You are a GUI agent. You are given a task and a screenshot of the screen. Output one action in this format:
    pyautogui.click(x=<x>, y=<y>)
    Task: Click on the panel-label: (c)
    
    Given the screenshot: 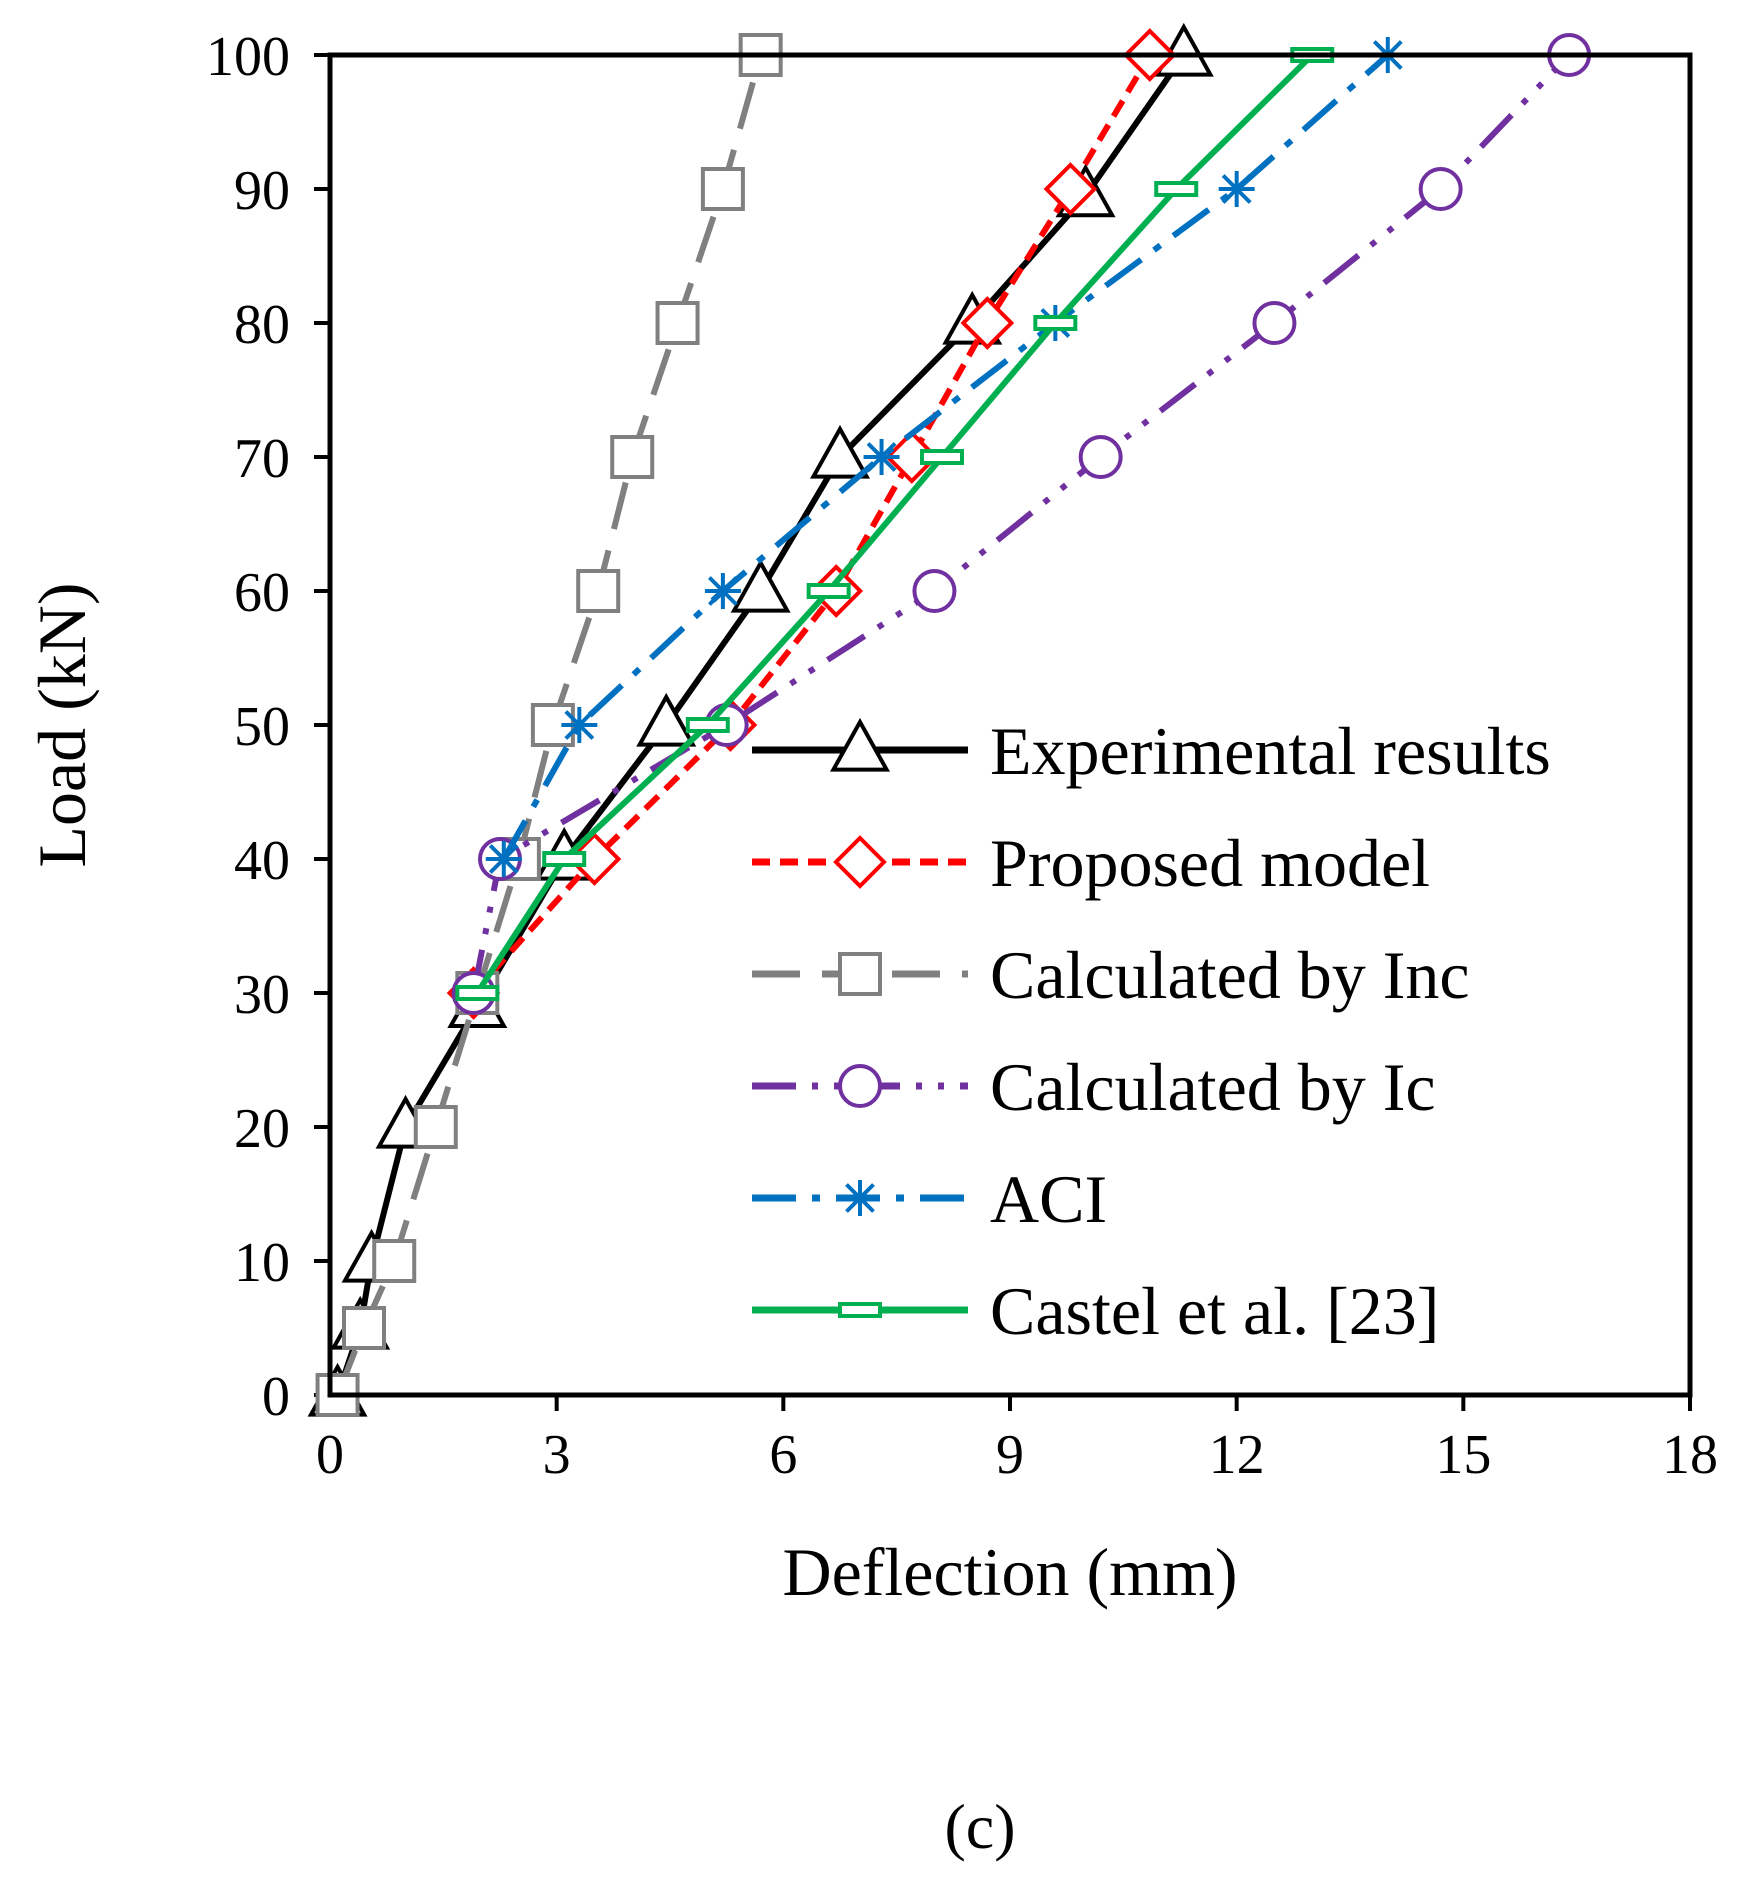 What is the action you would take?
    pyautogui.click(x=979, y=1826)
    